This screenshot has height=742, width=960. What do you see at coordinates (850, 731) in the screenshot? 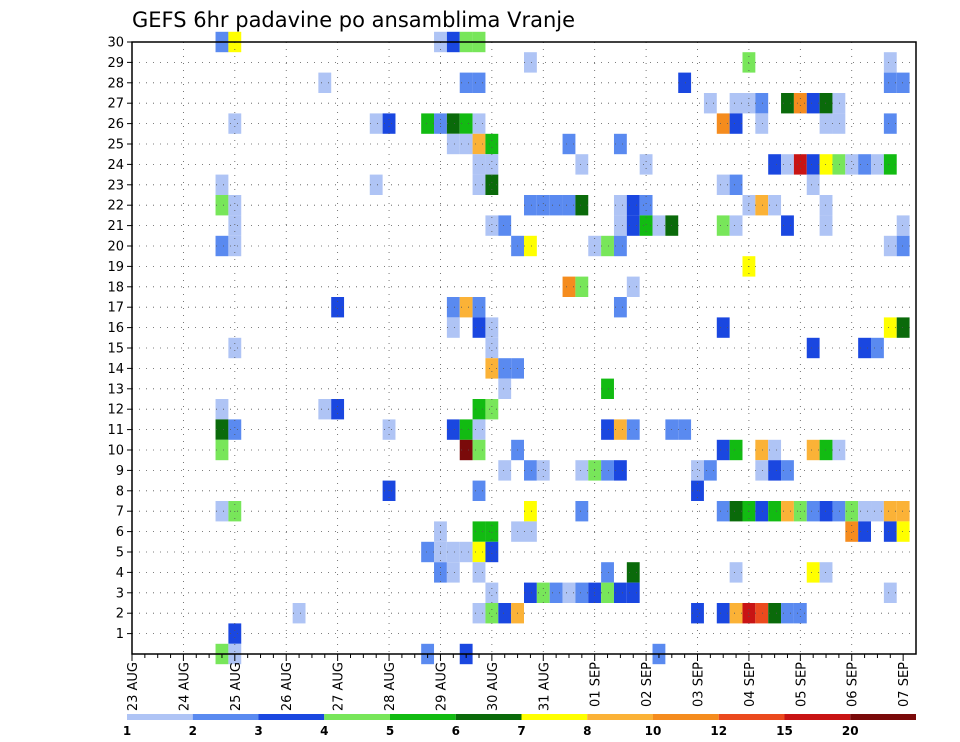
I see `legend-label: 20` at bounding box center [850, 731].